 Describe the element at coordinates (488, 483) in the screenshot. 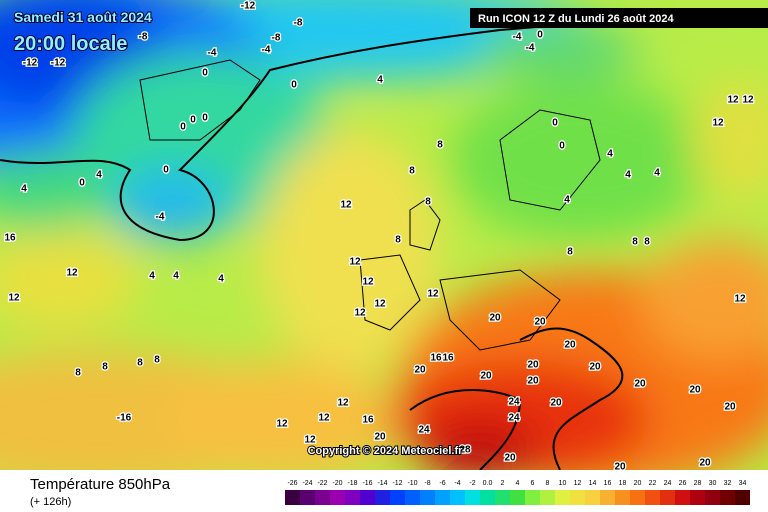

I see `scale-label: 0.0` at that location.